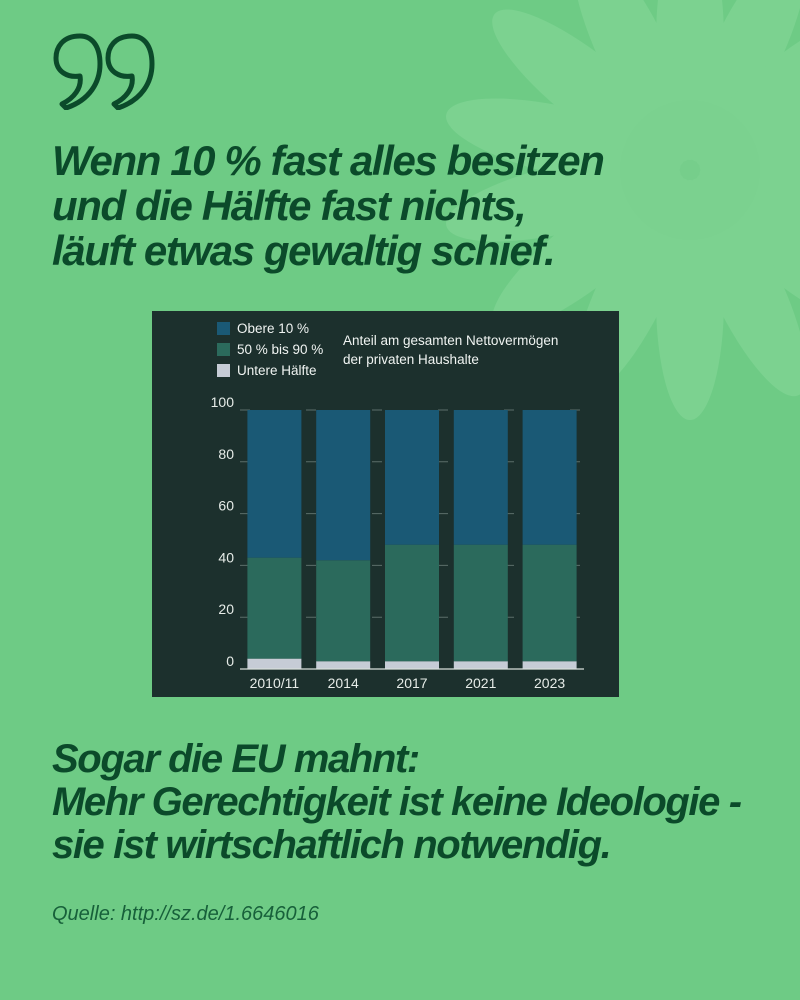 The width and height of the screenshot is (800, 1000). What do you see at coordinates (104, 71) in the screenshot?
I see `quote-icon` at bounding box center [104, 71].